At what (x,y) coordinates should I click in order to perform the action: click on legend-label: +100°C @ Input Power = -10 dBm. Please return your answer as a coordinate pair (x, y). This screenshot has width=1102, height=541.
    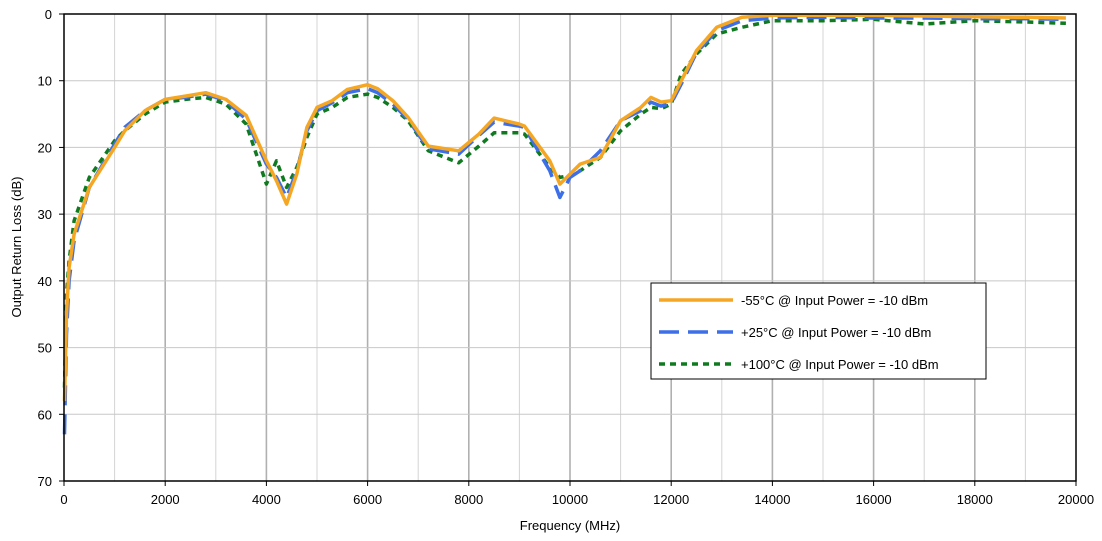
    Looking at the image, I should click on (840, 364).